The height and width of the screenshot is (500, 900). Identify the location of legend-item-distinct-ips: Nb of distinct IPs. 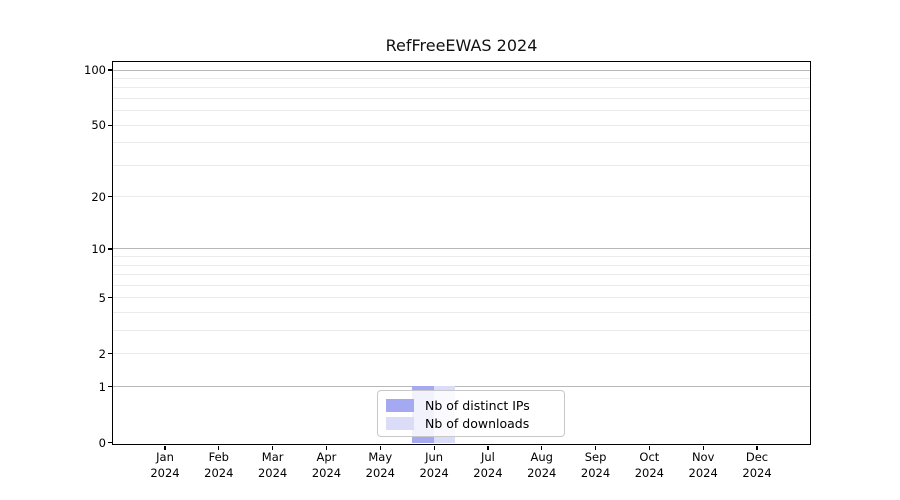
(475, 405).